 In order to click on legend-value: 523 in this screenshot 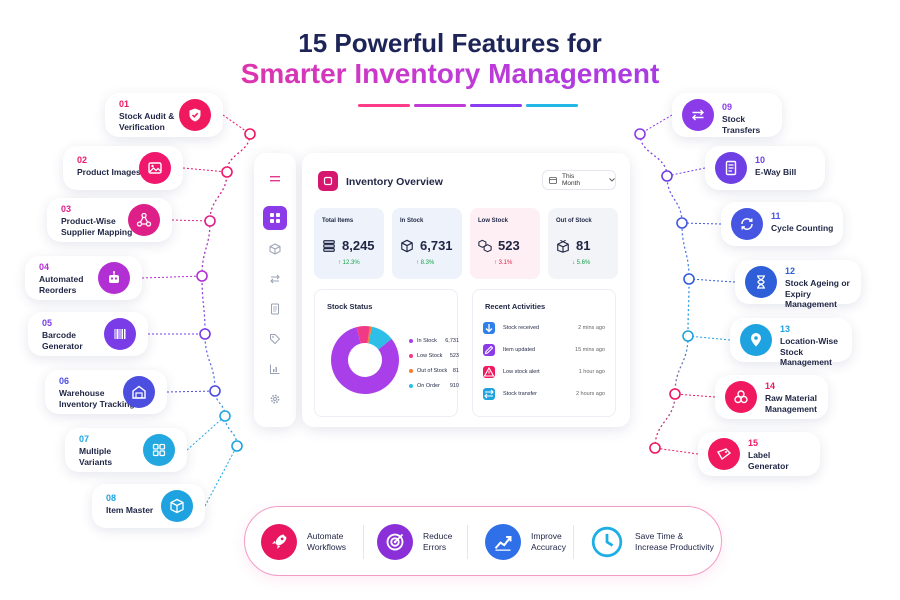, I will do `click(454, 356)`.